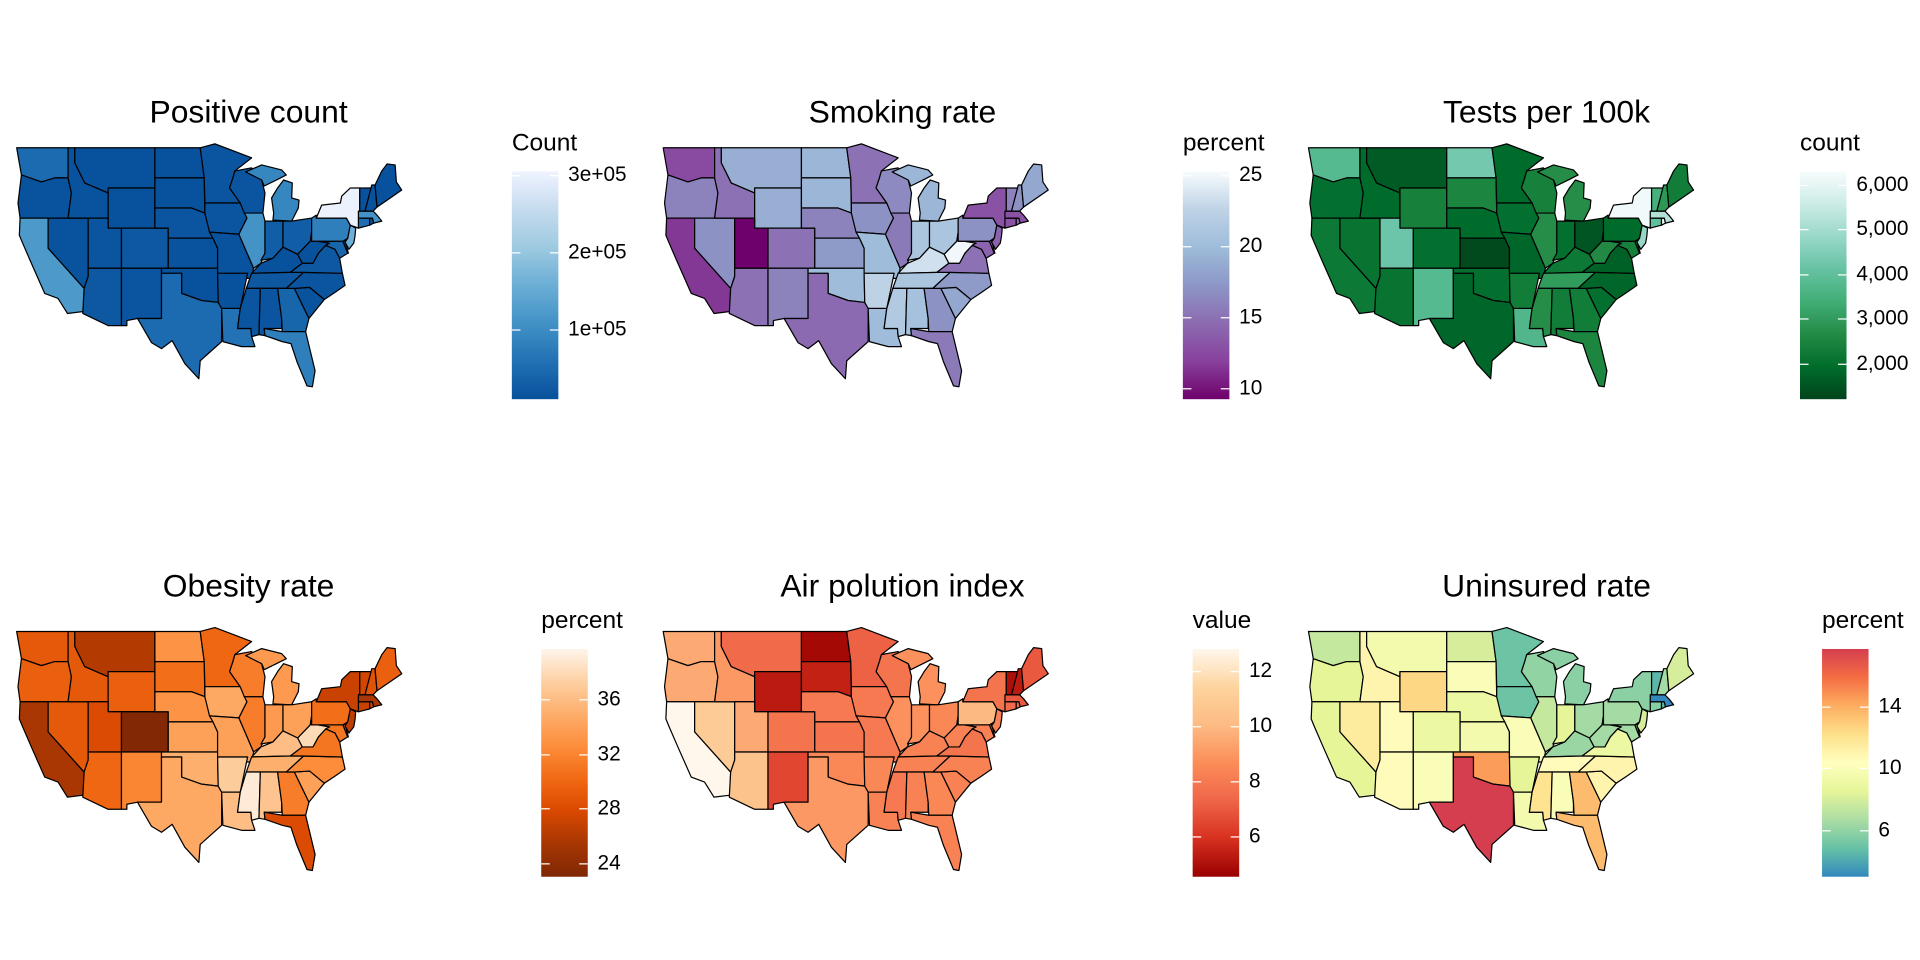  Describe the element at coordinates (1254, 781) in the screenshot. I see `legend-tick-label: 8` at that location.